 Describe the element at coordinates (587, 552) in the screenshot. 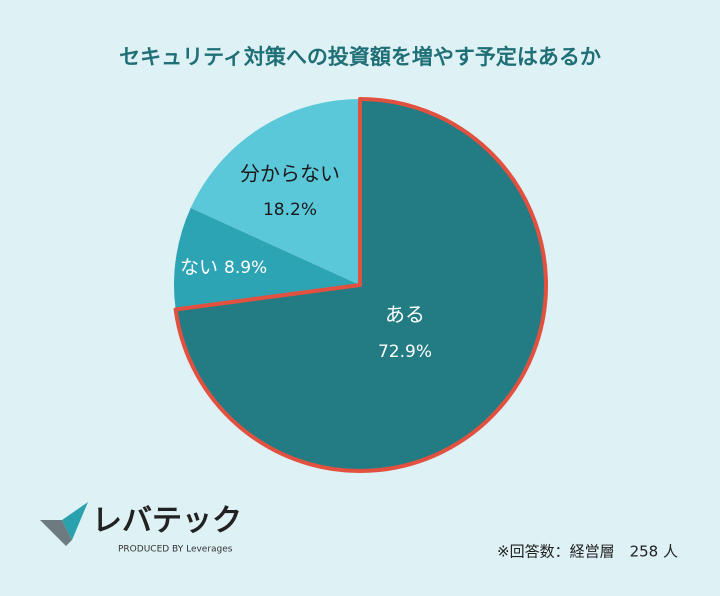

I see `note: ※回答数：経営層 258 人` at that location.